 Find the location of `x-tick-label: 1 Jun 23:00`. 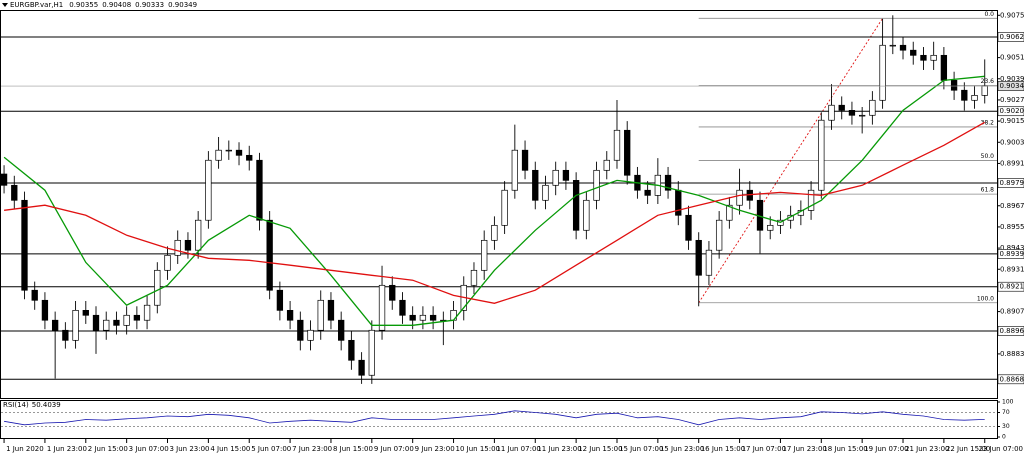

x-tick-label: 1 Jun 23:00 is located at coordinates (67, 449).